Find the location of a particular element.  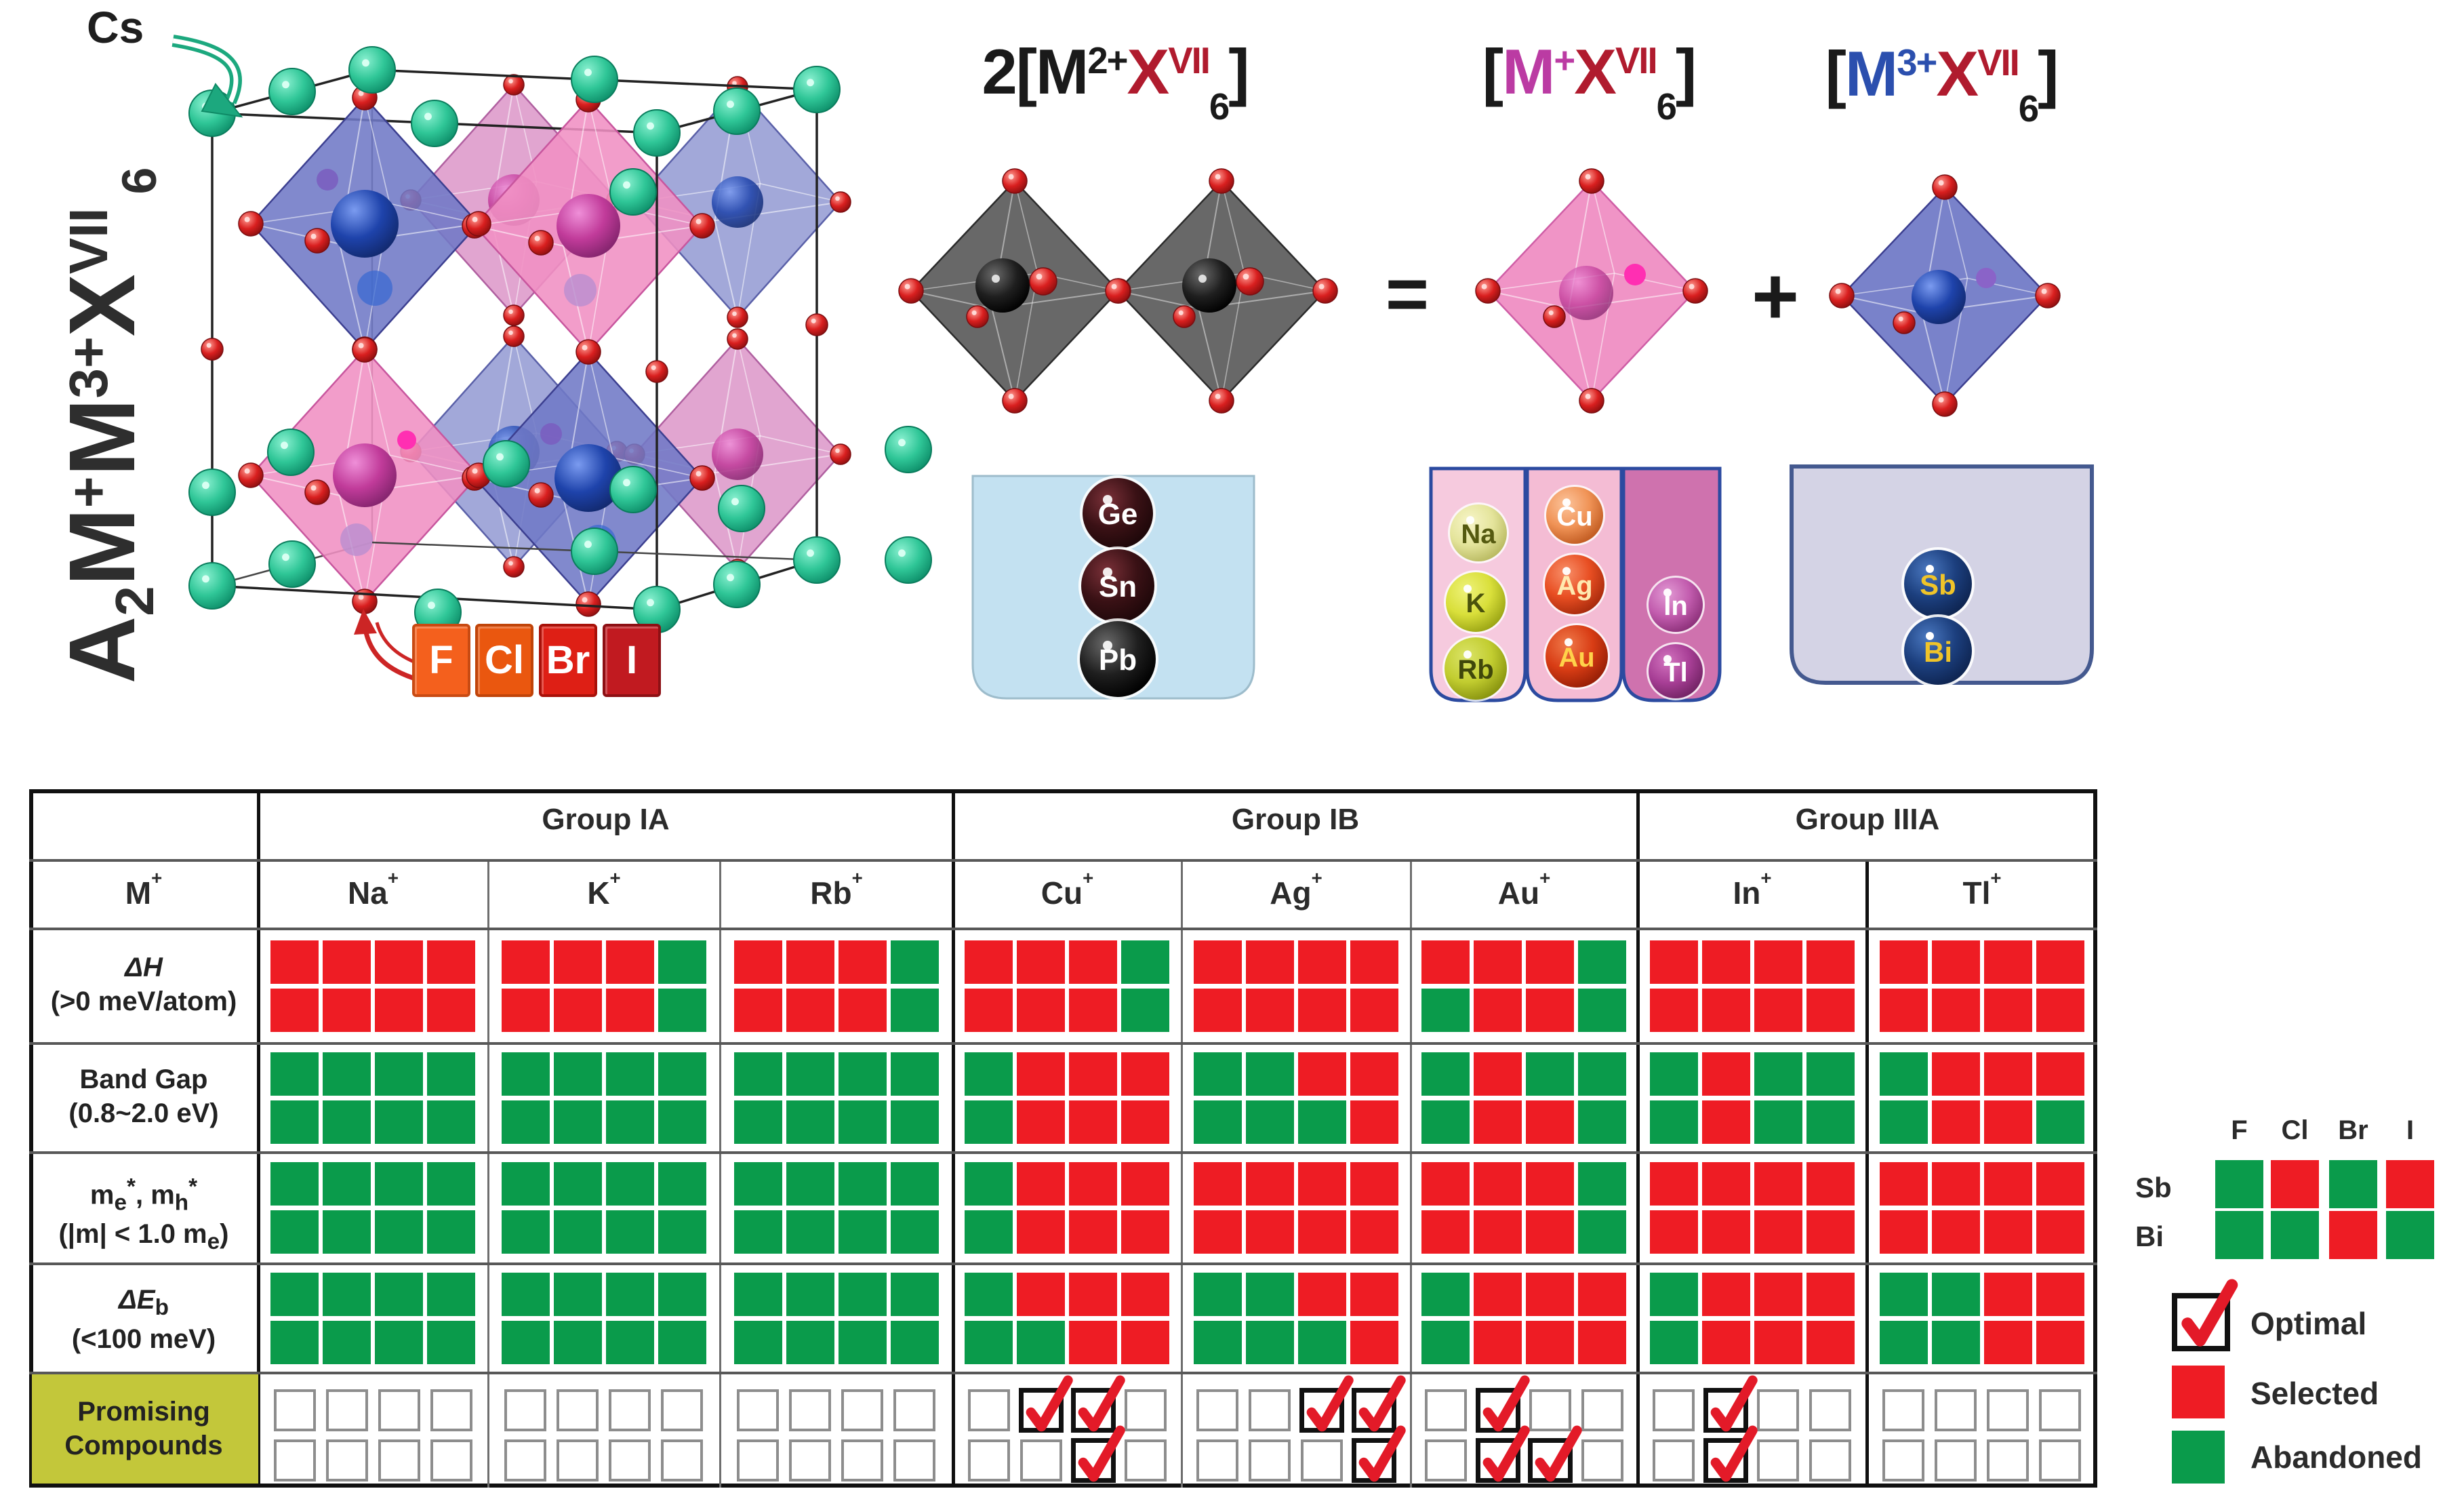

svg-text: Tl is located at coordinates (1675, 673).